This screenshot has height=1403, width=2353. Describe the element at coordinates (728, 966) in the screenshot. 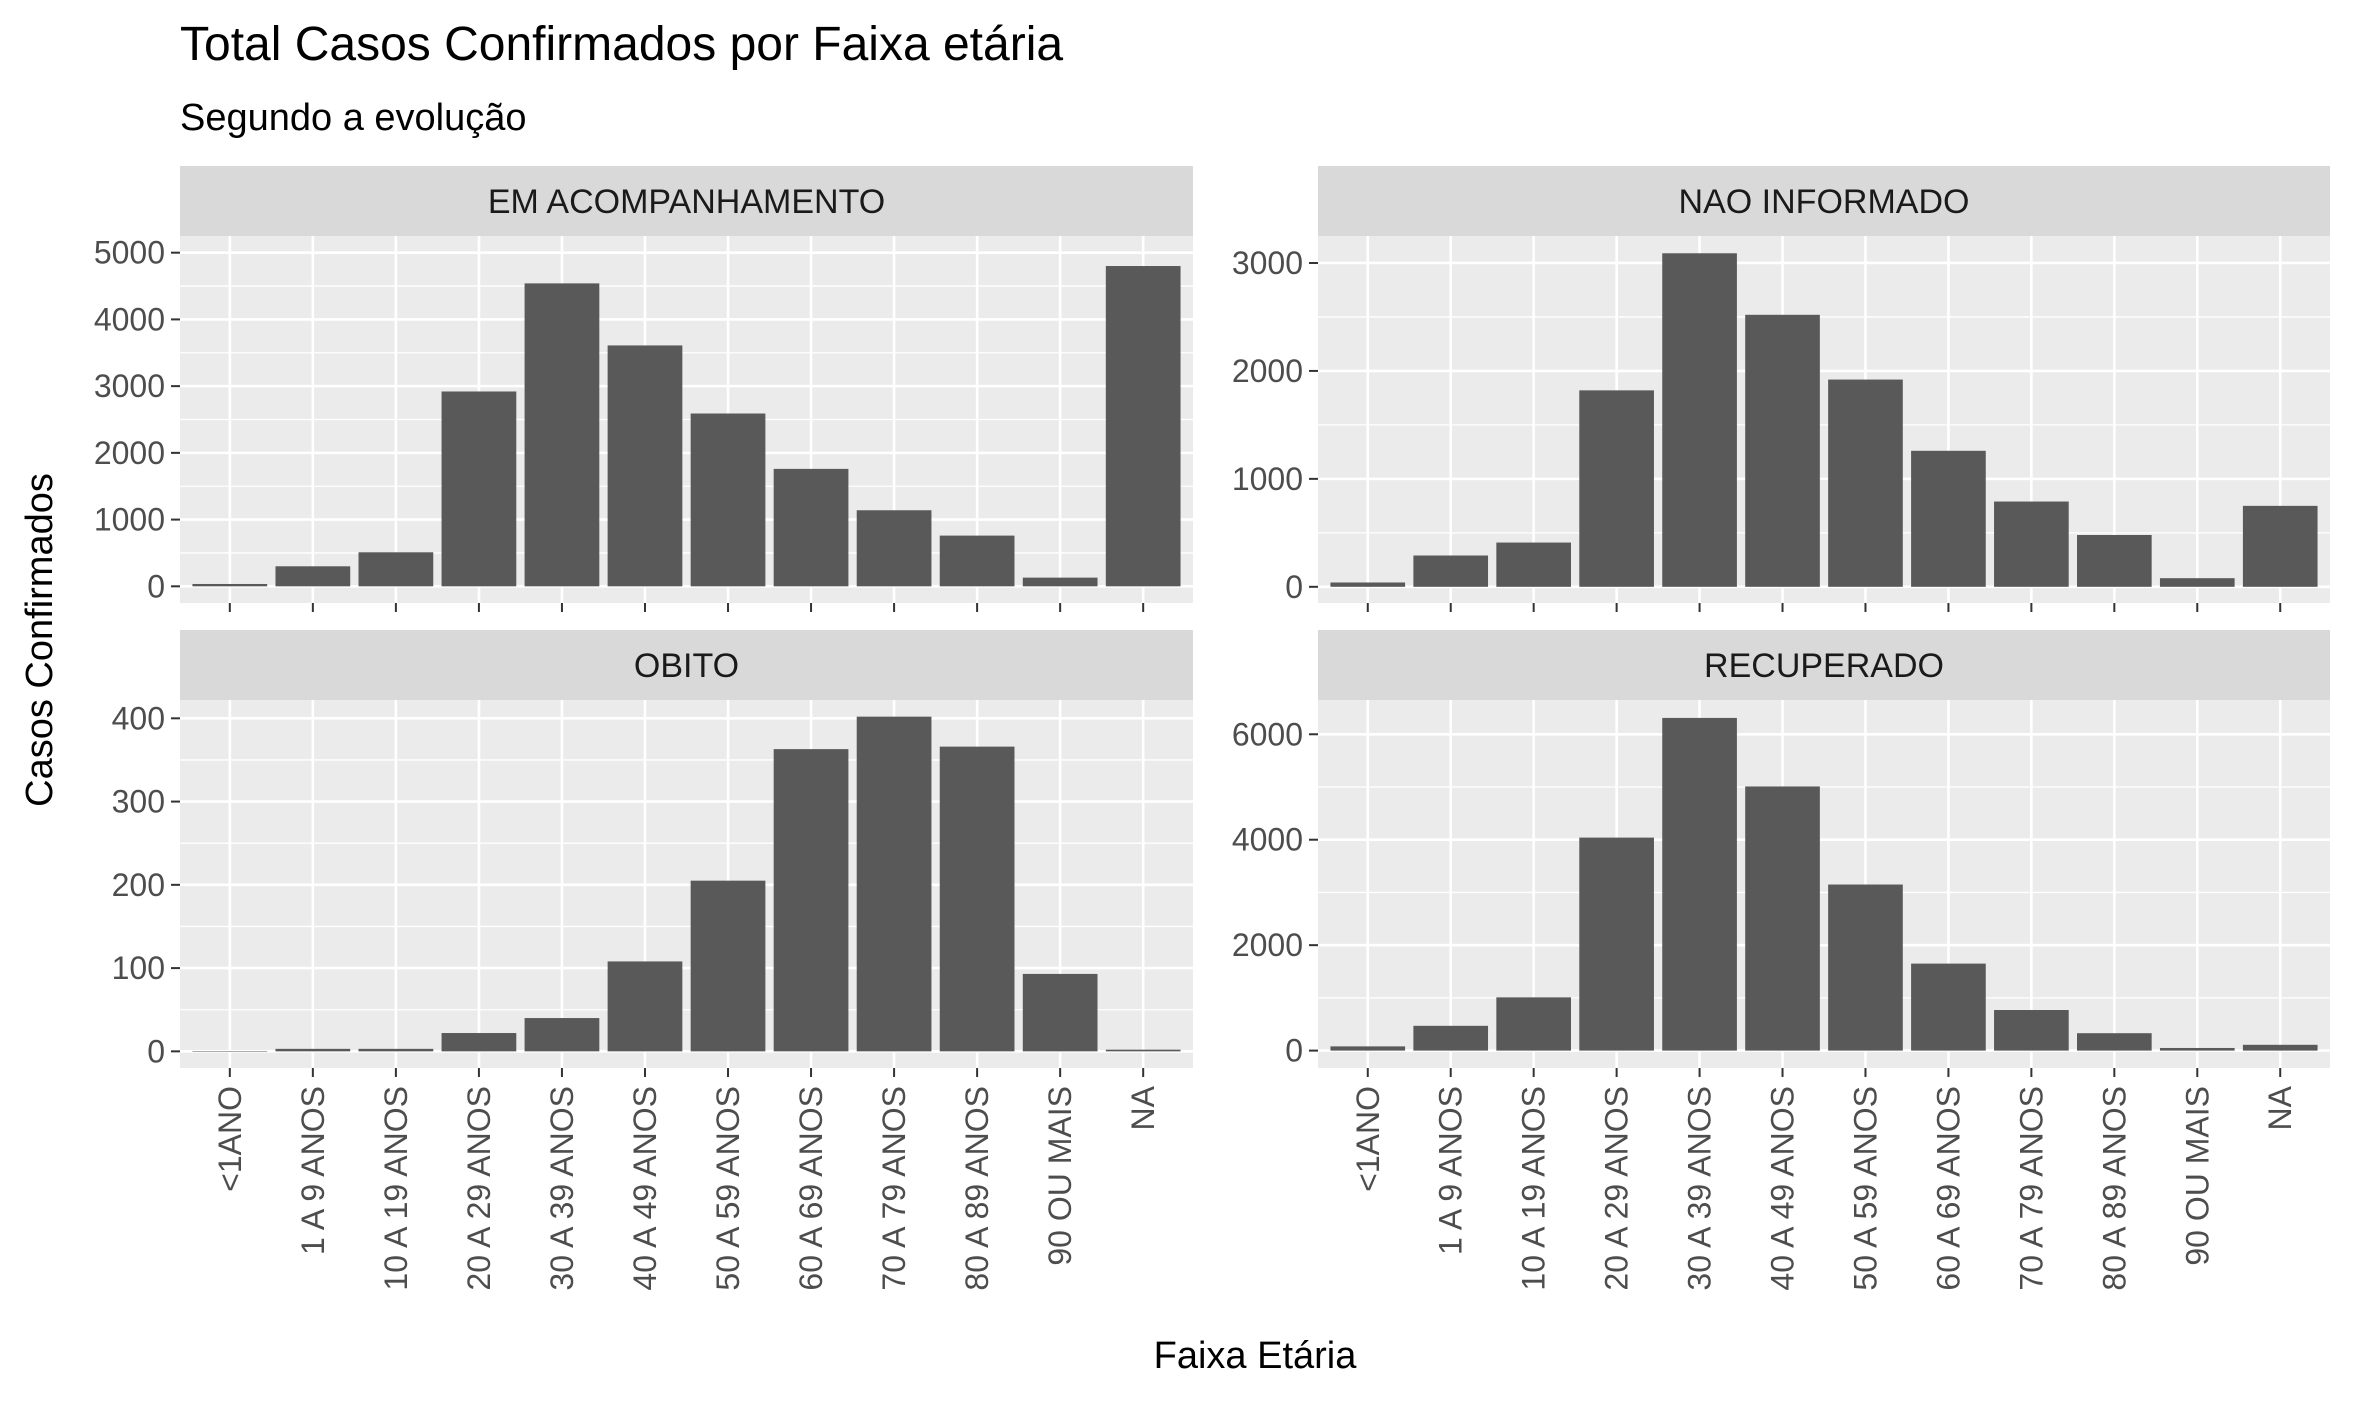

I see `bar-obito-50-a-59-anos` at that location.